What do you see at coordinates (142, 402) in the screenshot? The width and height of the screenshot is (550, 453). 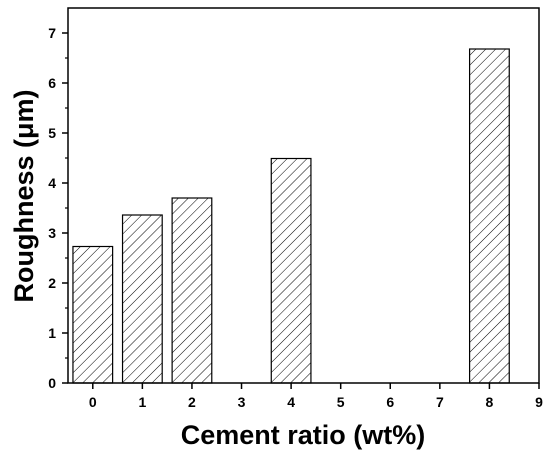 I see `x-tick-label: 1` at bounding box center [142, 402].